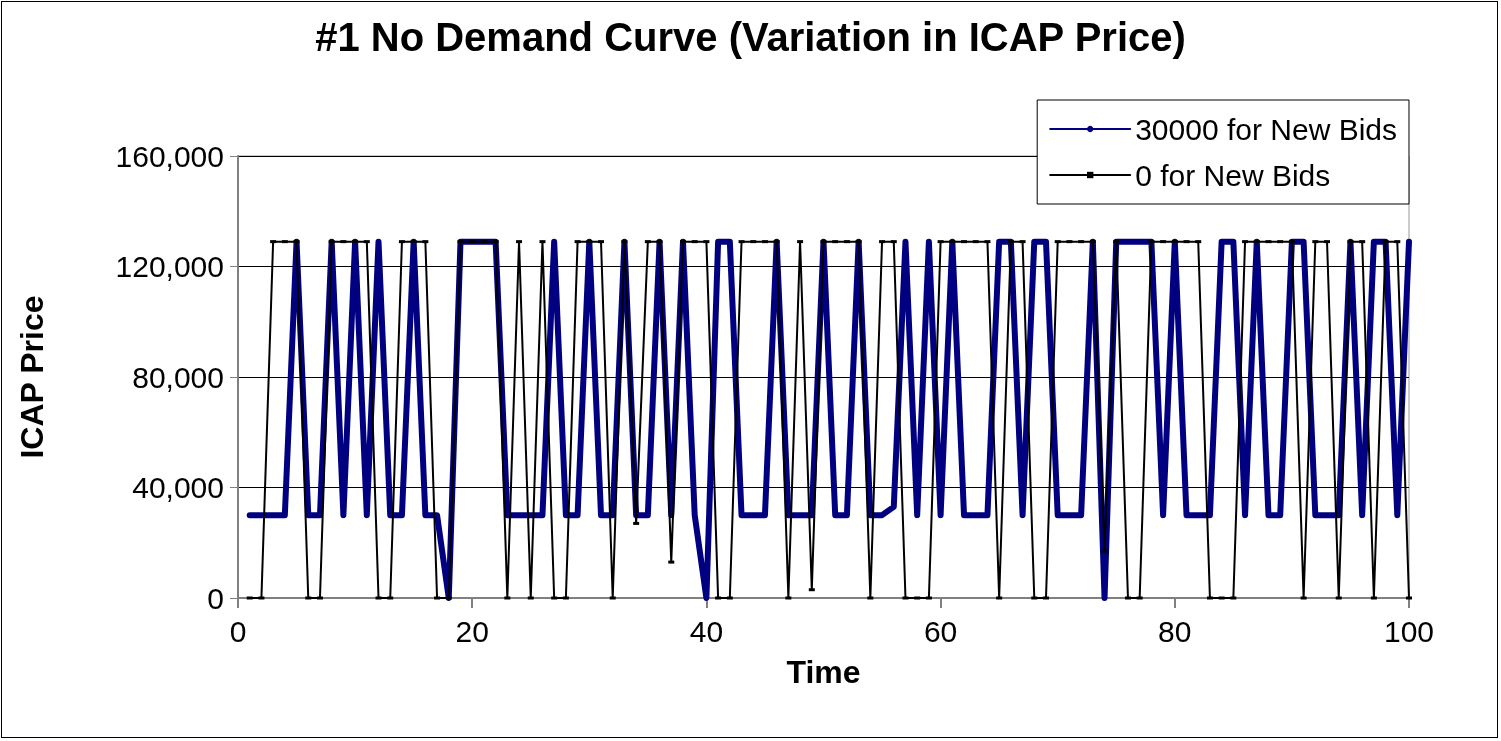 This screenshot has height=741, width=1501. What do you see at coordinates (472, 631) in the screenshot?
I see `x-tick-label: 20` at bounding box center [472, 631].